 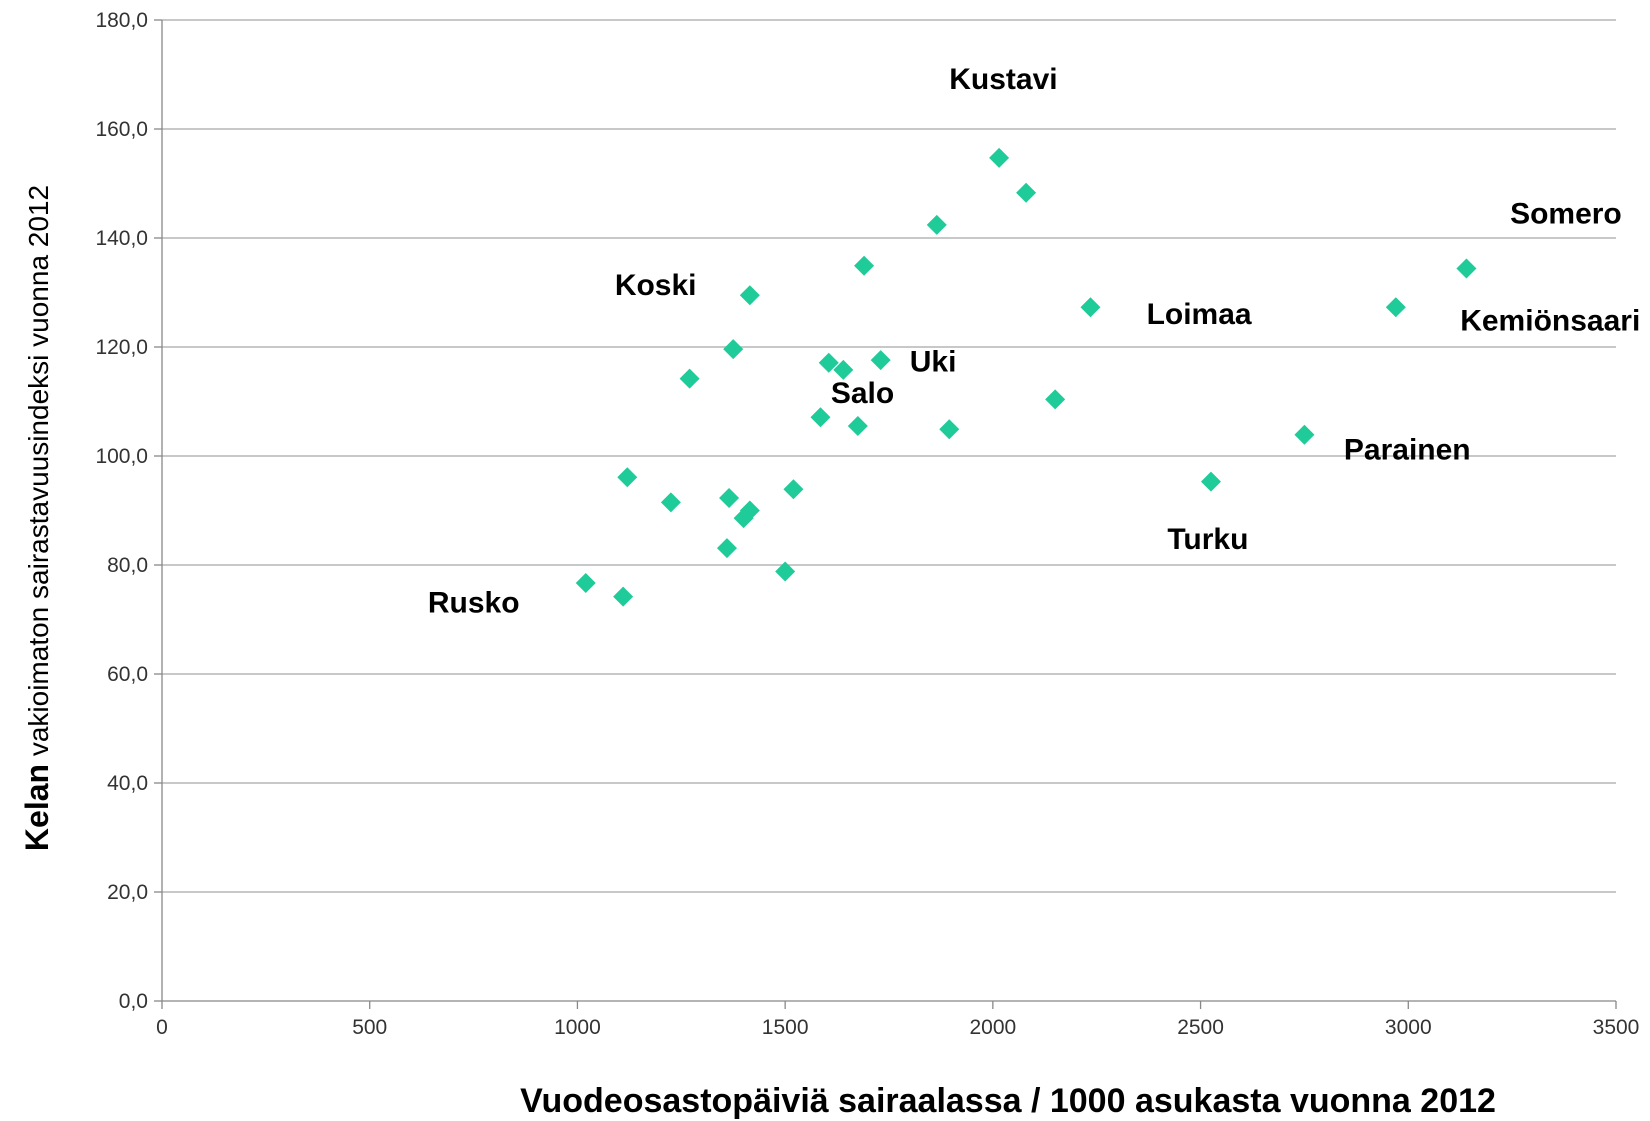 What do you see at coordinates (127, 674) in the screenshot?
I see `y-tick-label: 60,0` at bounding box center [127, 674].